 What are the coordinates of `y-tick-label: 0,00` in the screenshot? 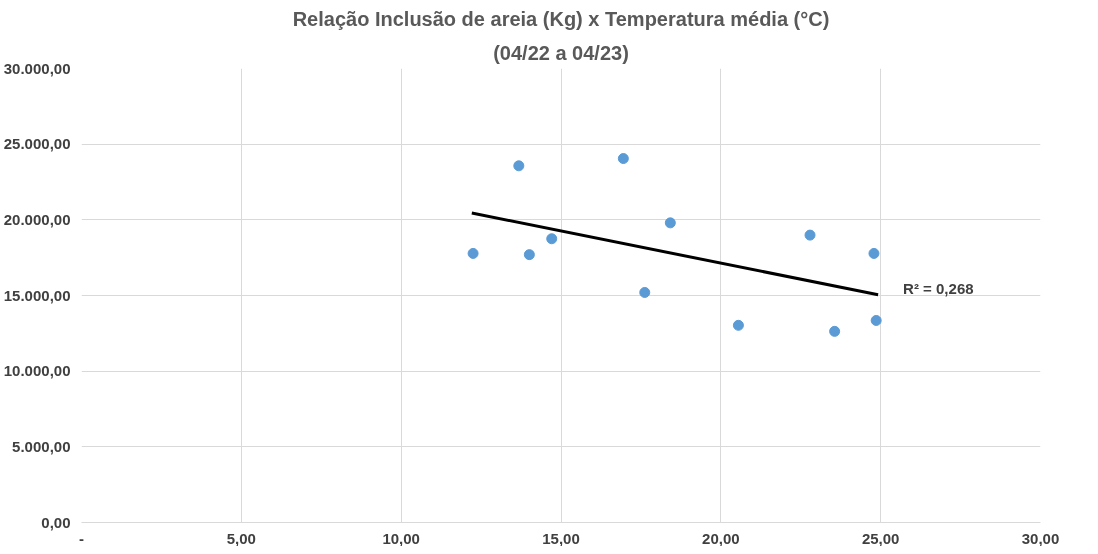 It's located at (56, 522).